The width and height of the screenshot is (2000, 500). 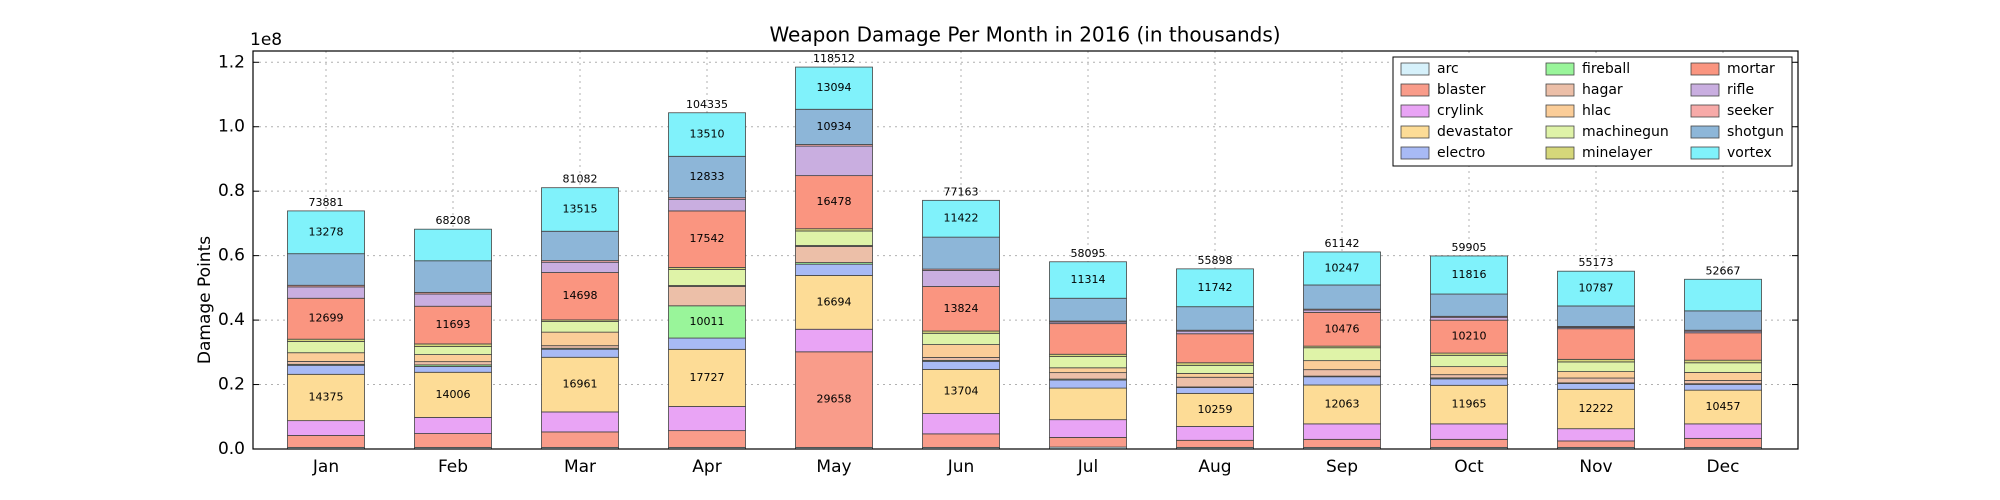 What do you see at coordinates (707, 176) in the screenshot?
I see `segment-label: 12833` at bounding box center [707, 176].